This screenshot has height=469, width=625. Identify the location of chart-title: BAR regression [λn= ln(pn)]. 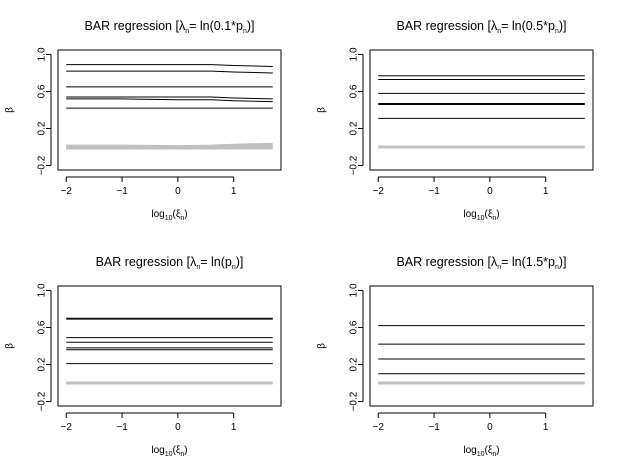
(170, 263).